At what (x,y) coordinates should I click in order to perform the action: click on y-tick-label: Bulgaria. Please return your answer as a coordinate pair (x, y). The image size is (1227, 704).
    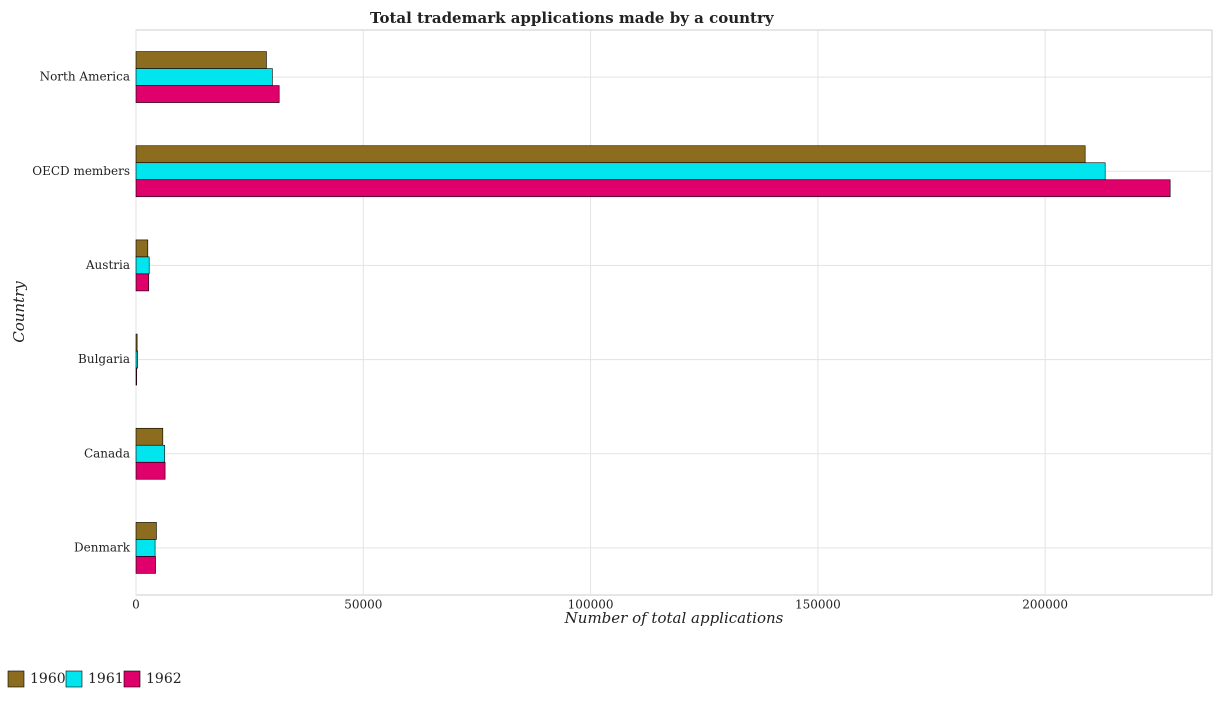
    Looking at the image, I should click on (104, 359).